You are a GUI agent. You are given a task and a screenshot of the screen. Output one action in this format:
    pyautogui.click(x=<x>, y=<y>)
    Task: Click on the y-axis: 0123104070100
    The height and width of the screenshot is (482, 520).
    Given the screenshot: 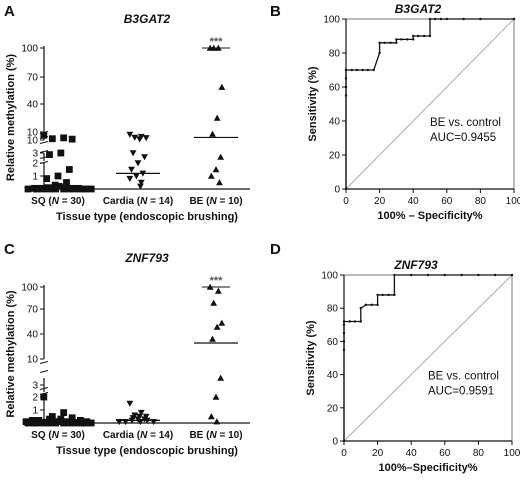 What is the action you would take?
    pyautogui.click(x=35, y=356)
    